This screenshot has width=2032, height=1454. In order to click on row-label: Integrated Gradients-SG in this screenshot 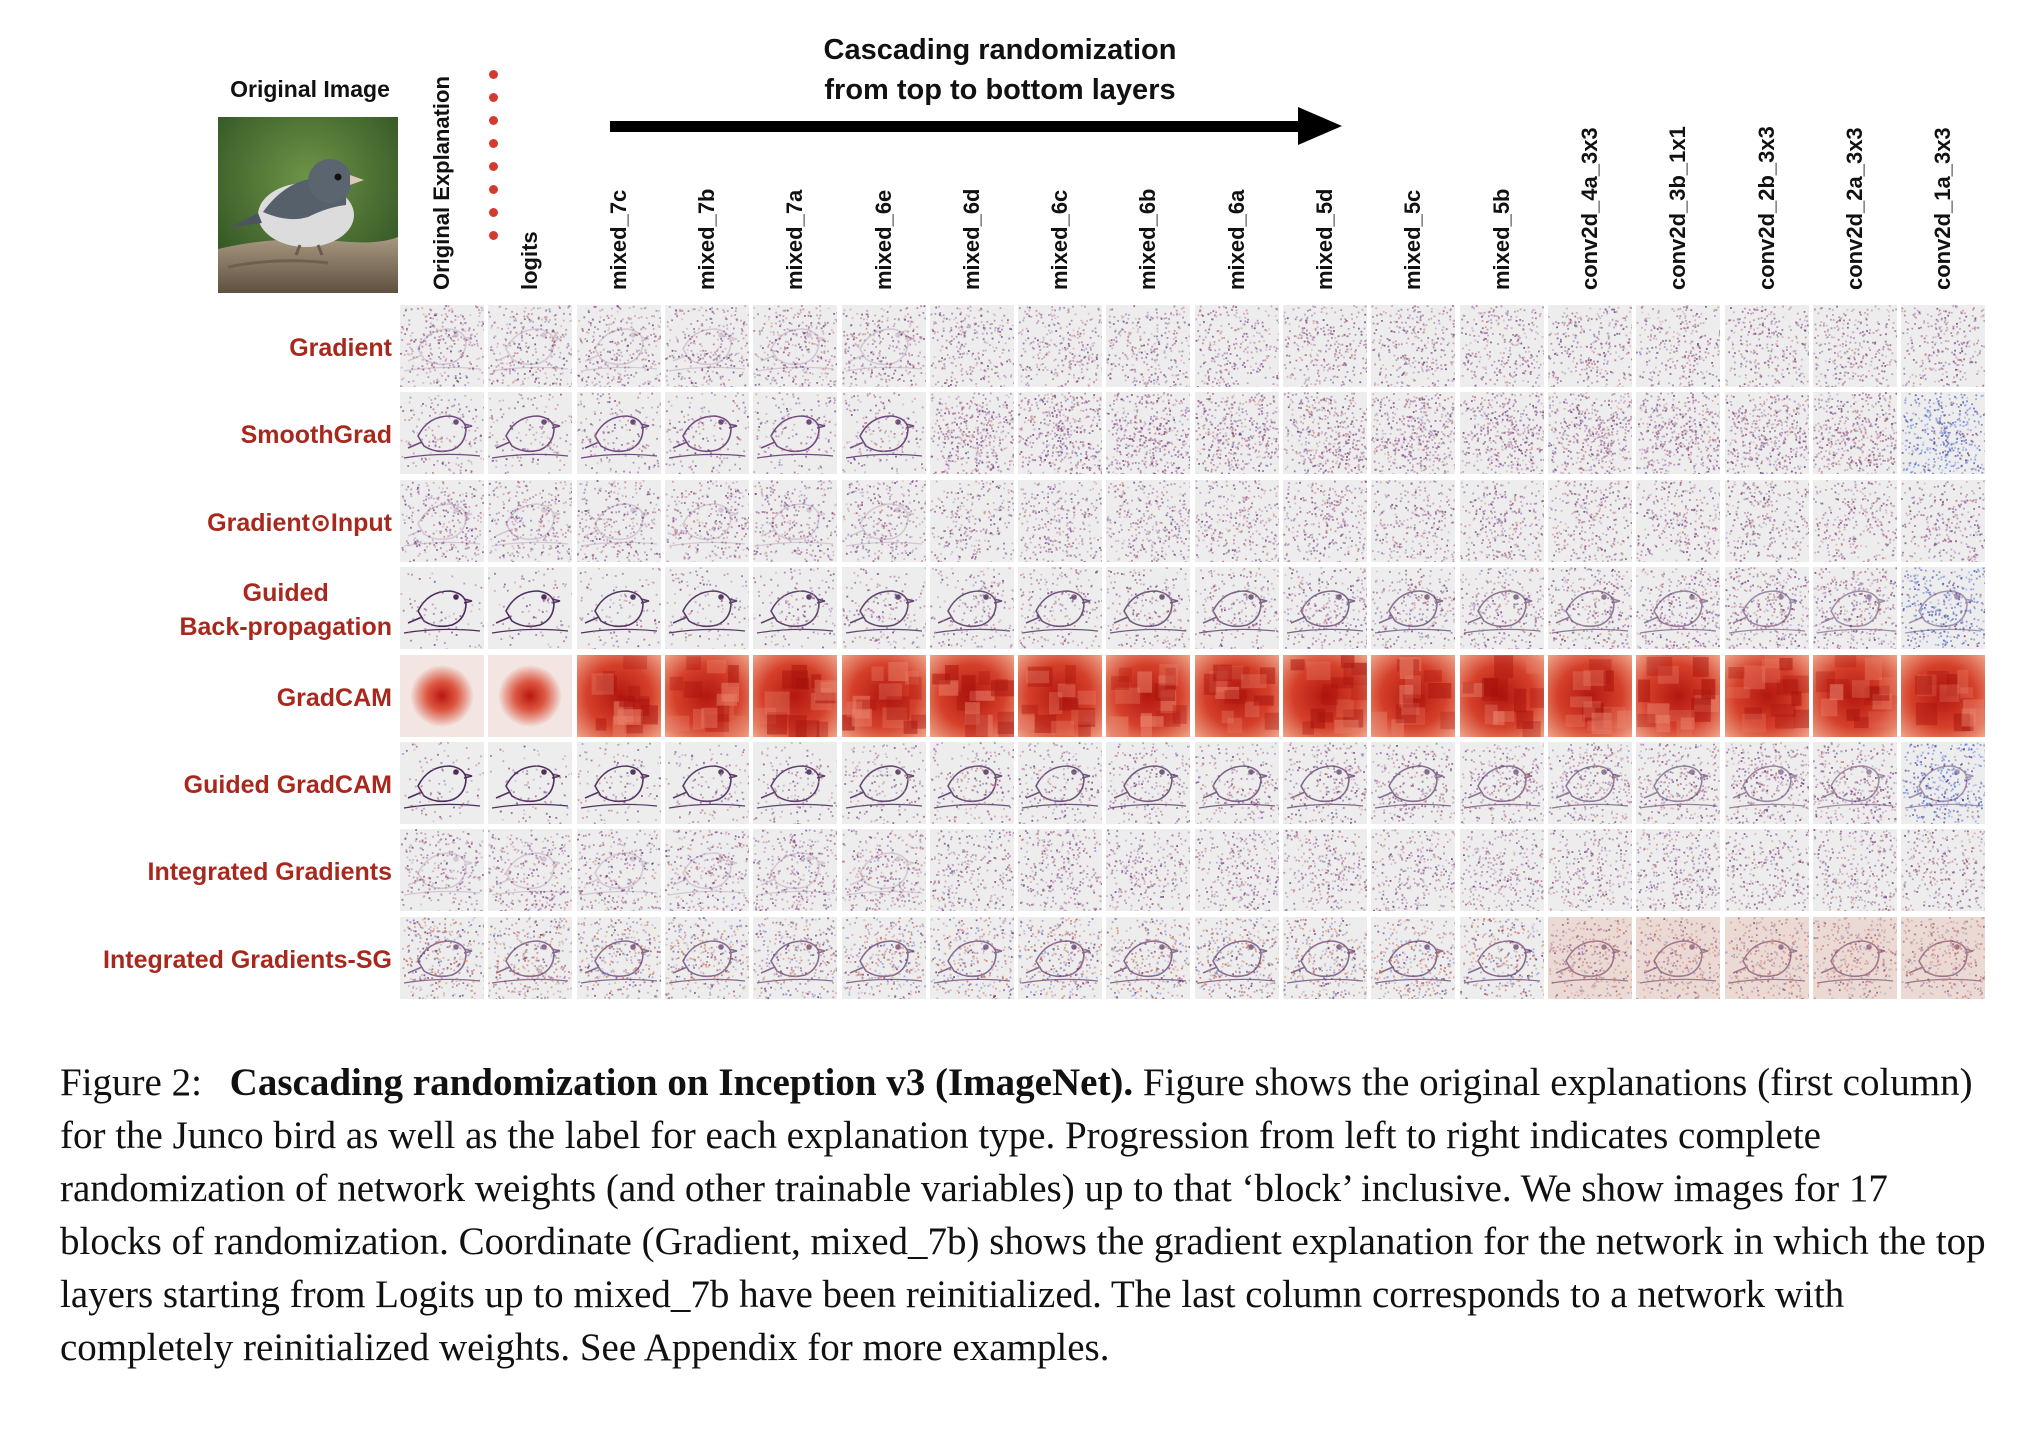, I will do `click(247, 960)`.